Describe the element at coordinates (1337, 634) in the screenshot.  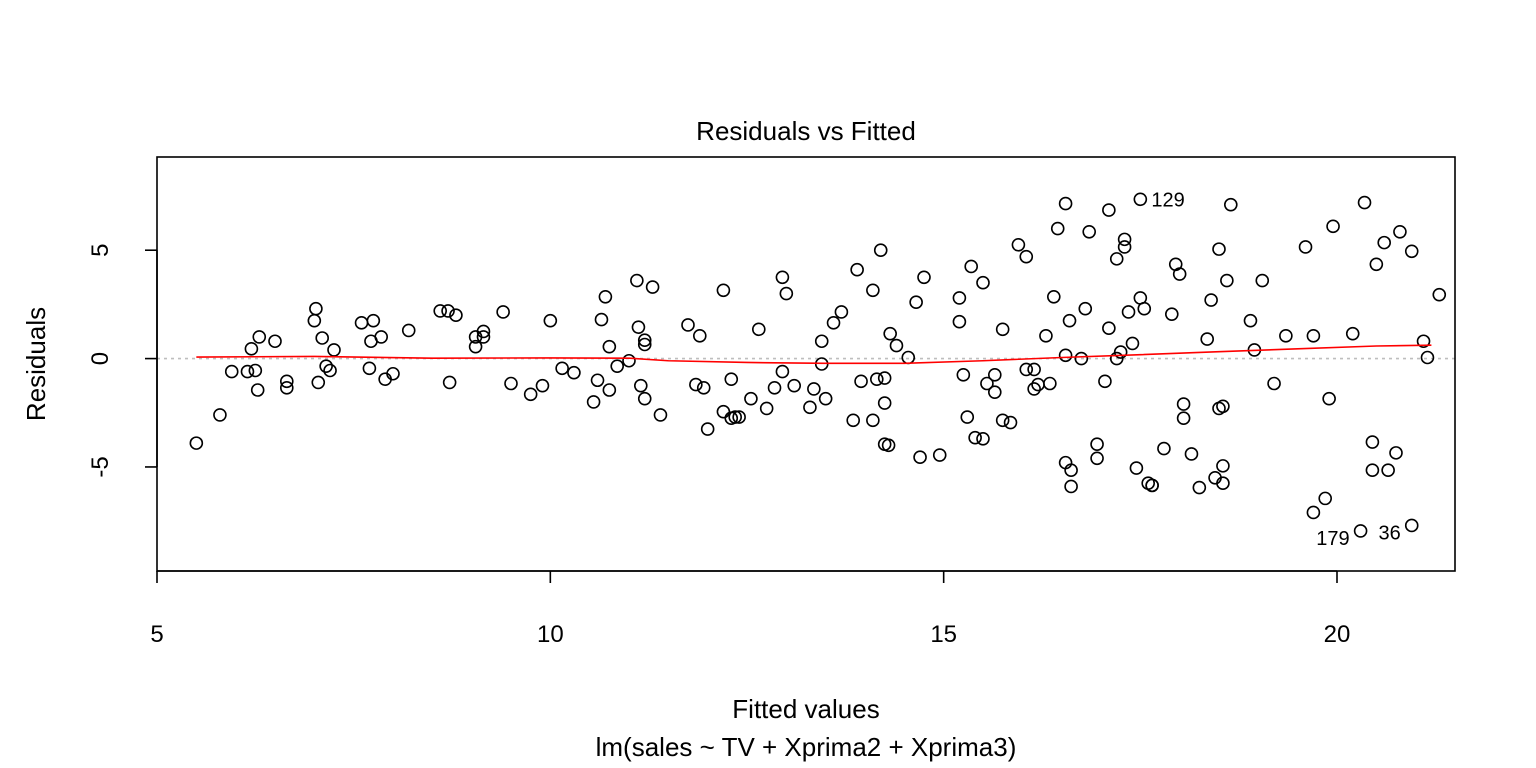
I see `x-tick-label: 20` at that location.